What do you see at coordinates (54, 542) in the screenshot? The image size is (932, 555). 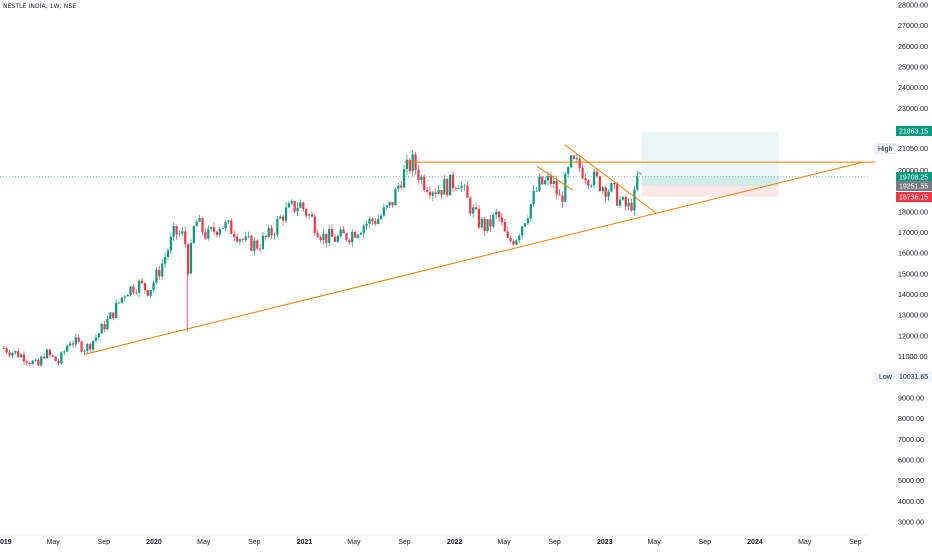 I see `x-tick-label: May` at bounding box center [54, 542].